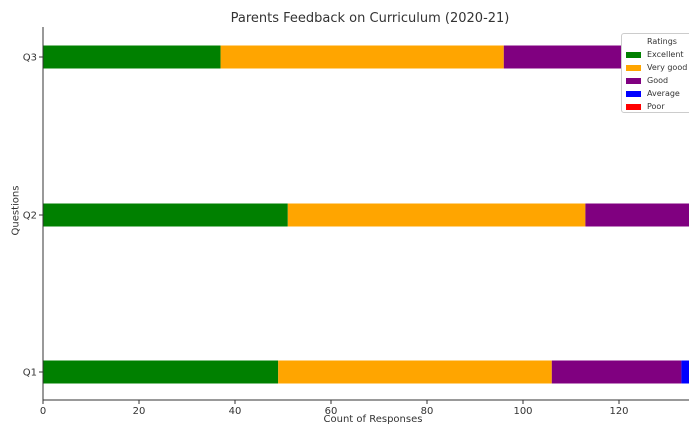  I want to click on legend-item-excellent: Excellent, so click(655, 54).